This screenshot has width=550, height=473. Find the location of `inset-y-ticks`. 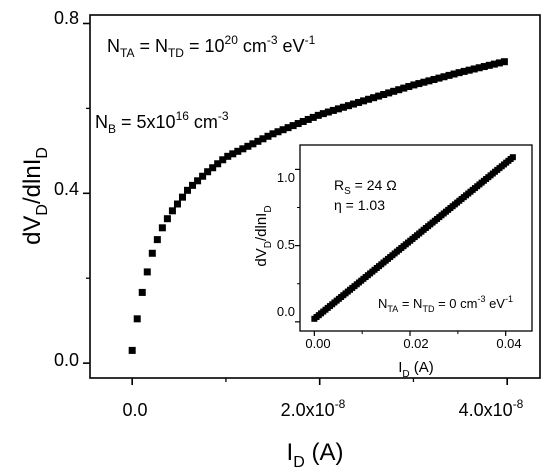

inset-y-ticks is located at coordinates (297, 245).